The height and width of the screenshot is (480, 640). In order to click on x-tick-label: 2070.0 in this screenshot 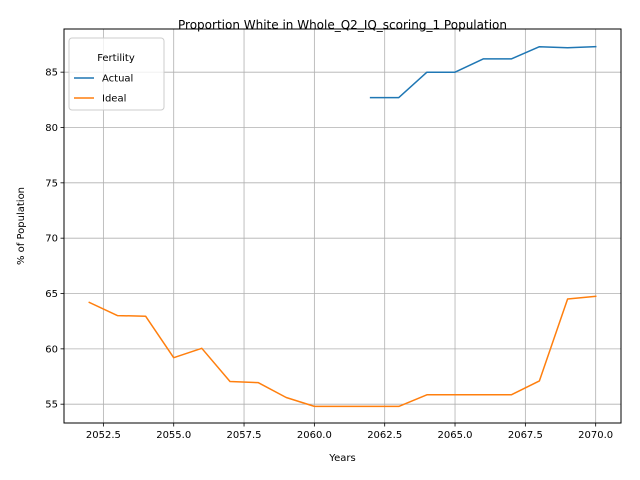, I will do `click(595, 435)`.